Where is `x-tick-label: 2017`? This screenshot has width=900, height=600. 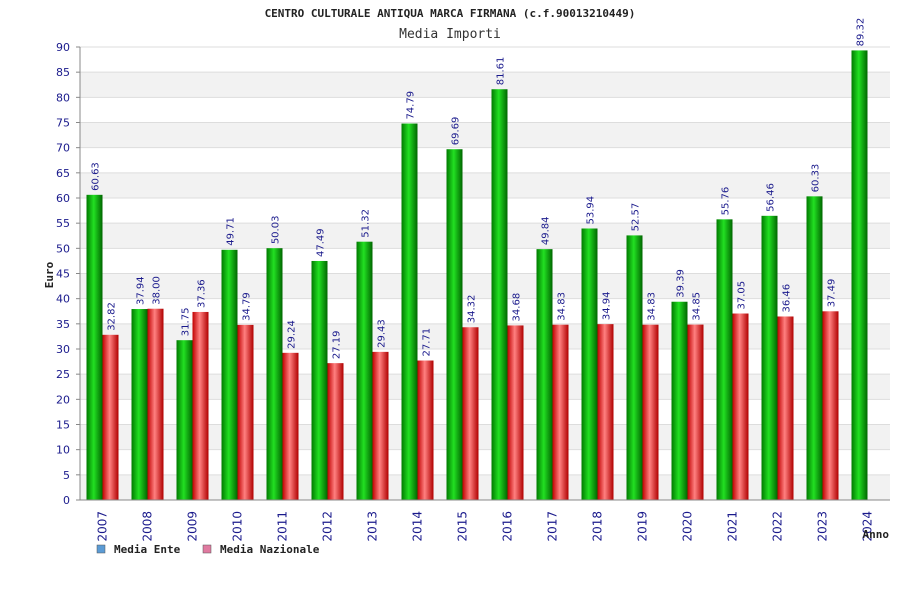
x-tick-label: 2017 is located at coordinates (553, 526).